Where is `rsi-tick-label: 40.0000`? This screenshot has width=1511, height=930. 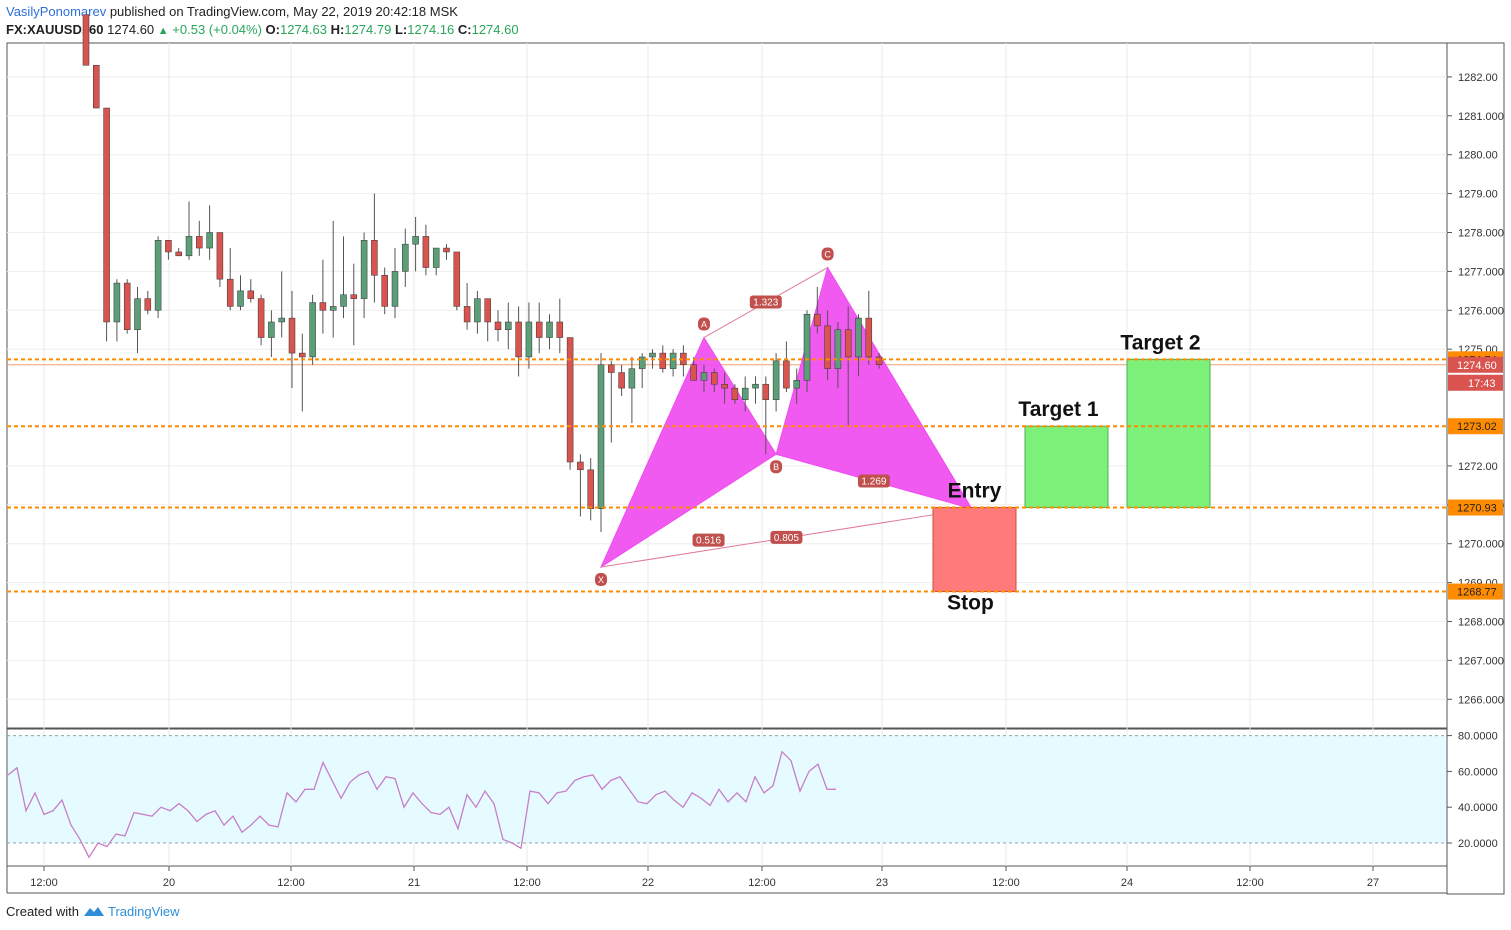 rsi-tick-label: 40.0000 is located at coordinates (1478, 808).